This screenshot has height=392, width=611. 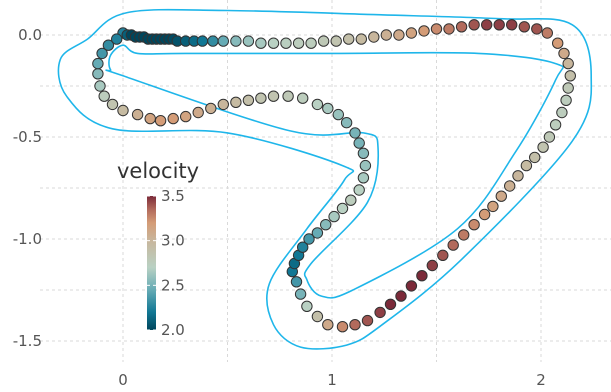 What do you see at coordinates (27, 188) in the screenshot?
I see `y-axis-ticks: 0.0 -0.5 -1.0 -1.5` at bounding box center [27, 188].